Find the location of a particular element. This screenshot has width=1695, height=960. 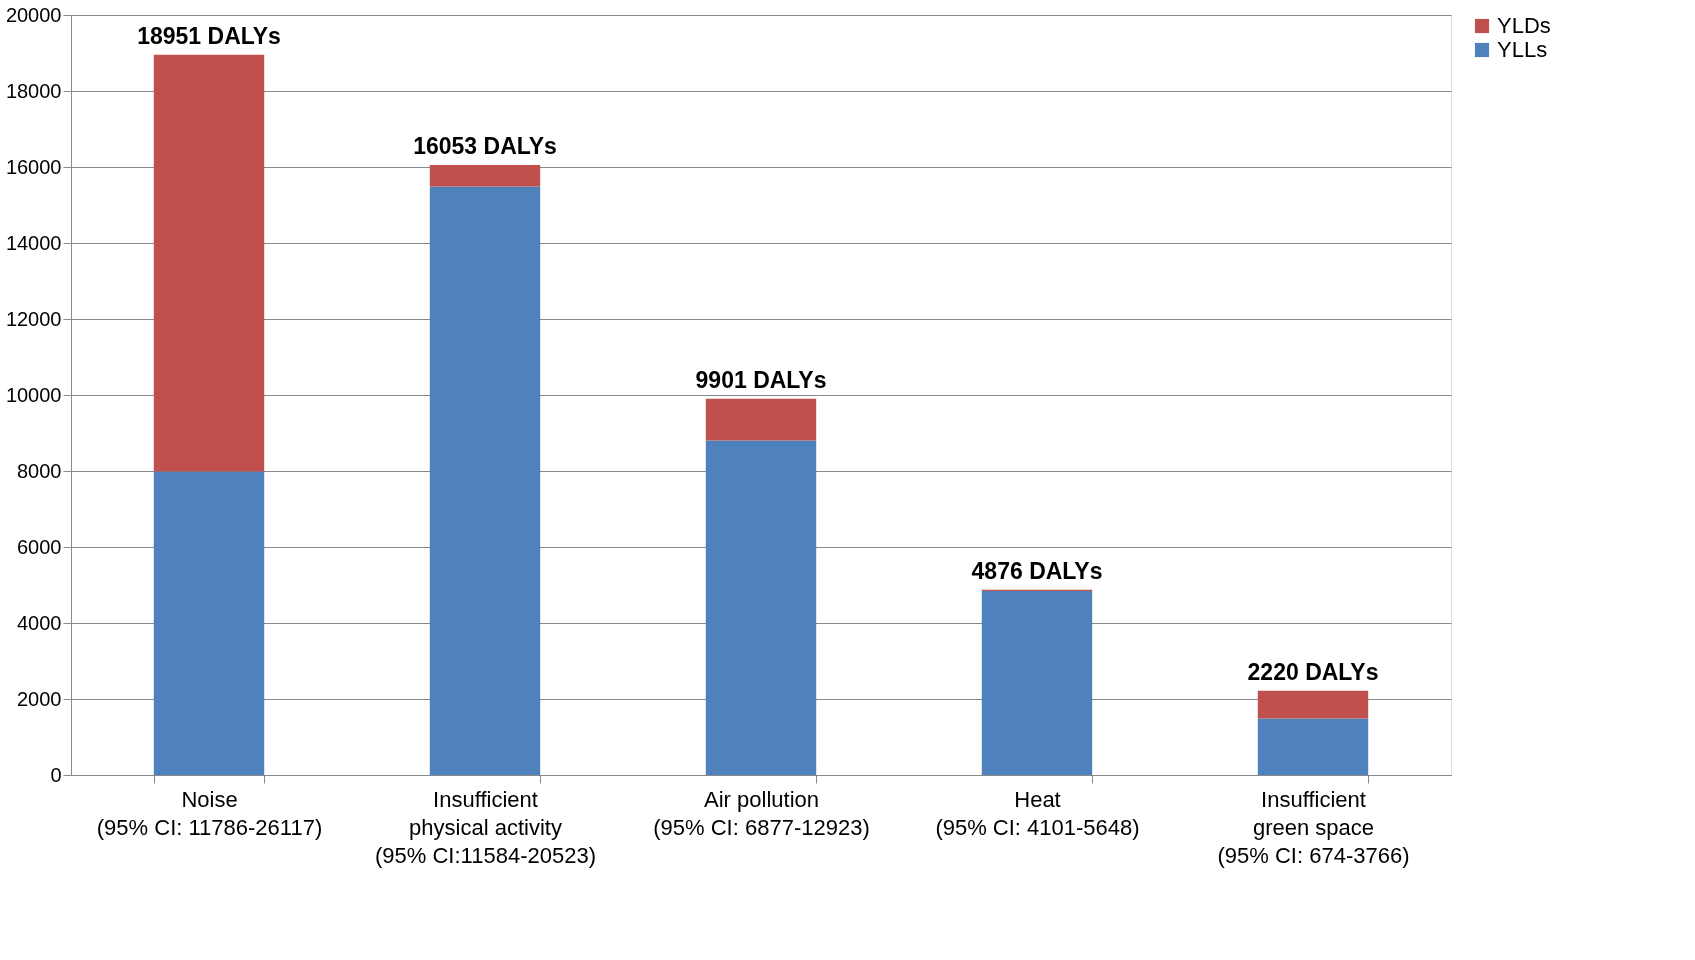

y-tick-label: 10000 is located at coordinates (33, 394).